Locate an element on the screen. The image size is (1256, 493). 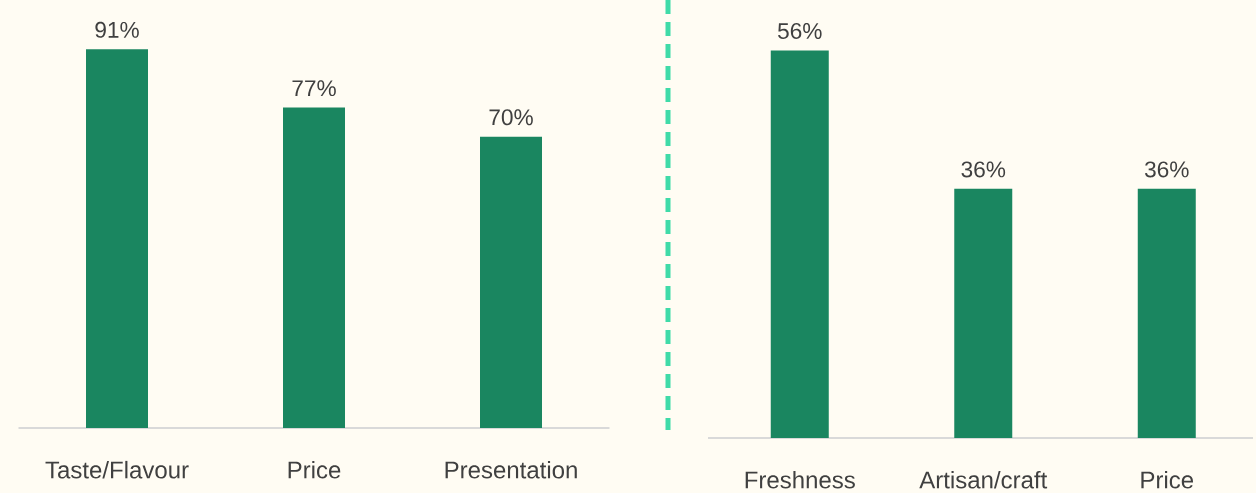
x-tick-label: Freshness is located at coordinates (800, 479).